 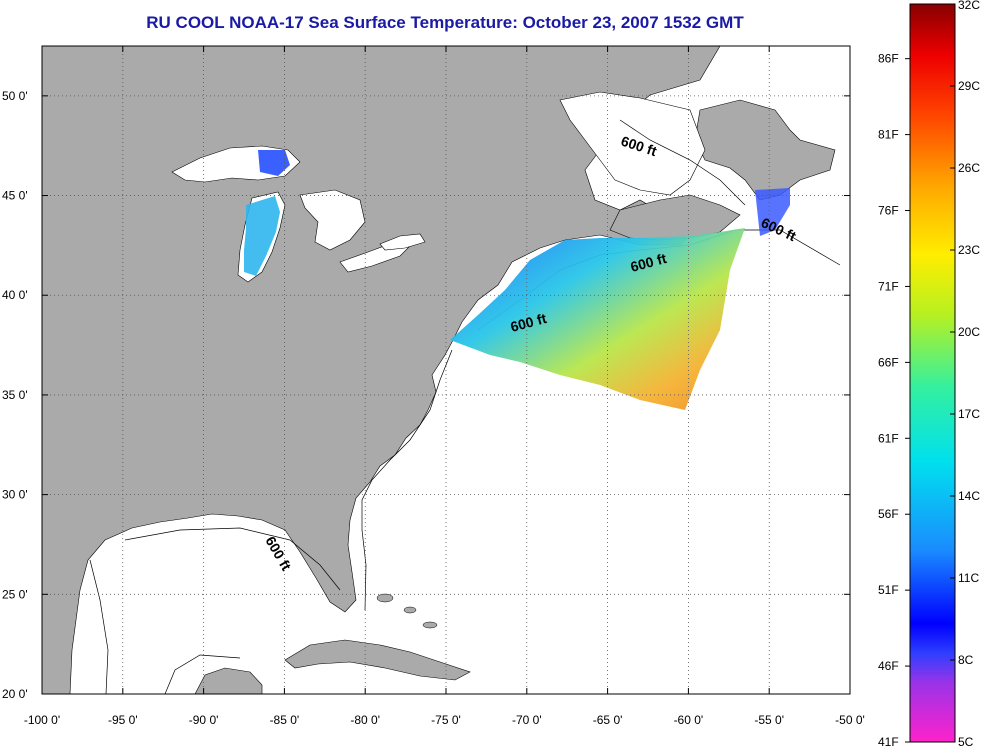 I want to click on colorbar-celsius-label: 5C, so click(x=966, y=742).